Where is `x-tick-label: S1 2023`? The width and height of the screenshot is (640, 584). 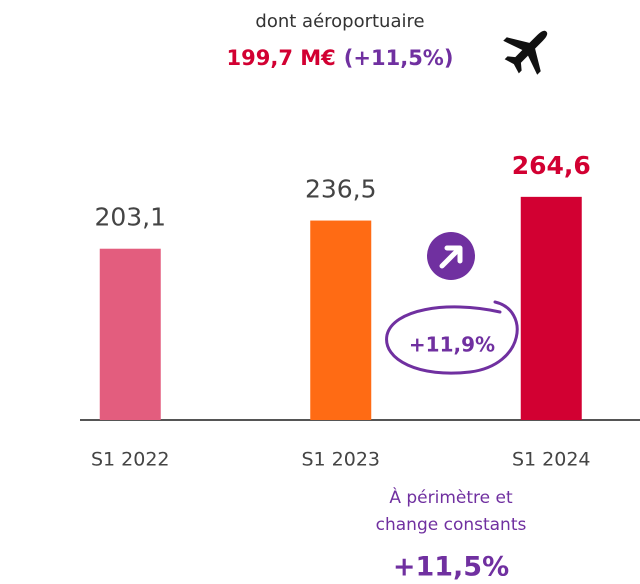
x-tick-label: S1 2023 is located at coordinates (340, 460).